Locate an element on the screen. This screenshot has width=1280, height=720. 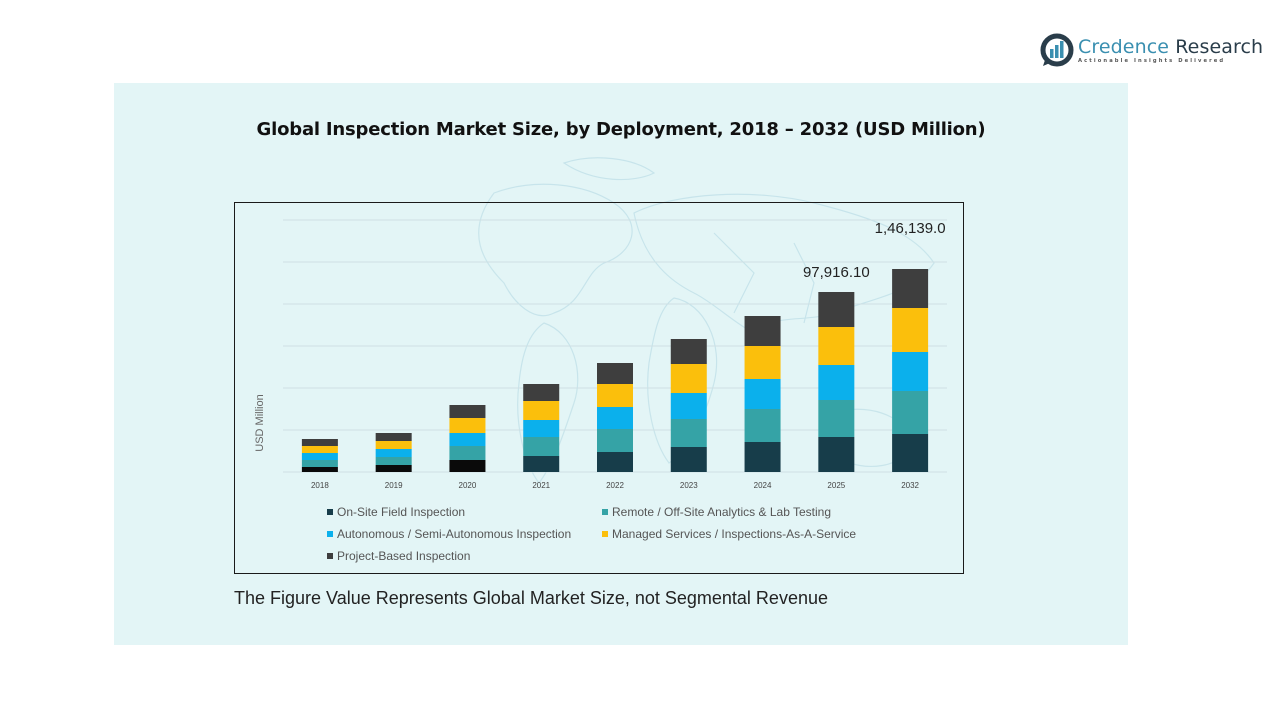
brand-name: Credence Research is located at coordinates (1170, 47).